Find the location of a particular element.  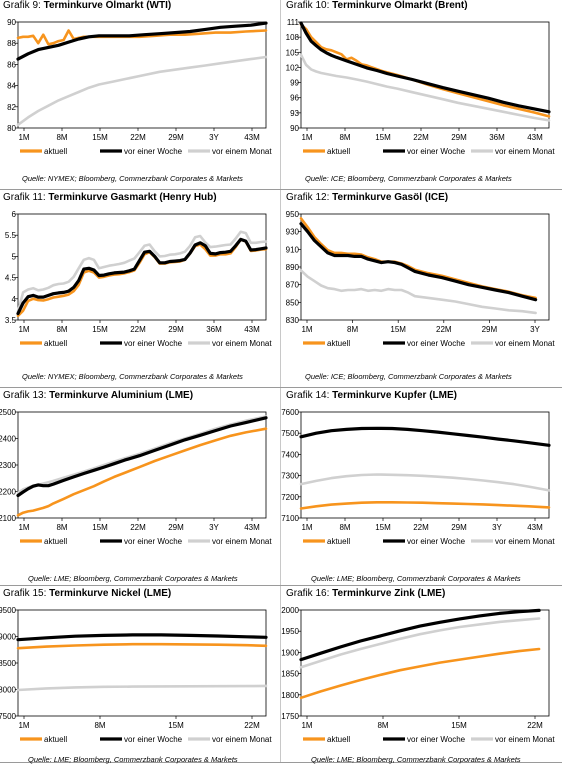

y-tick-label: 6 is located at coordinates (14, 214).